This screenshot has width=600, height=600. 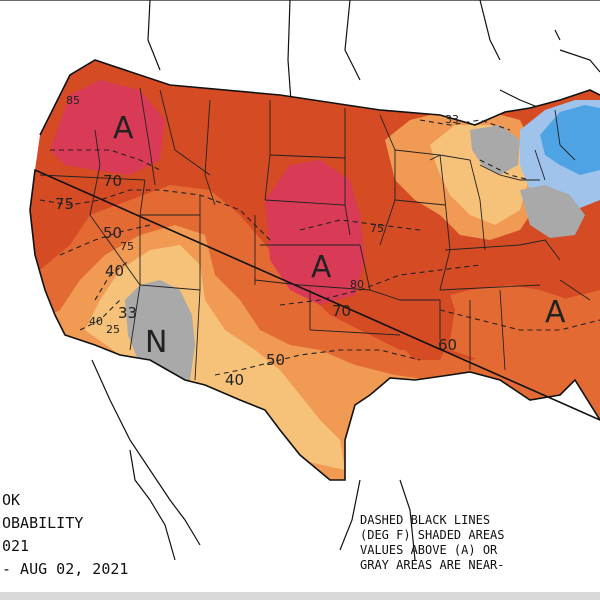 I want to click on shade-above-max-northwest, so click(x=107, y=127).